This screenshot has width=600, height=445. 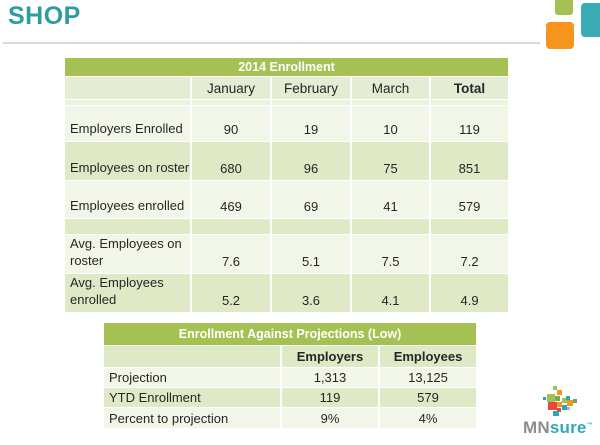 I want to click on column-header-total: Total, so click(x=469, y=88).